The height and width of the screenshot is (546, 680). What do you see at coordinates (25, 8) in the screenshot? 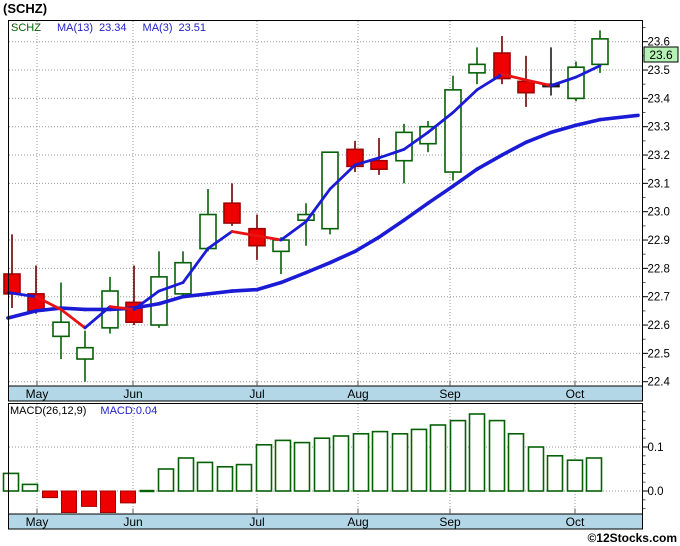
I see `page-title: (SCHZ)` at bounding box center [25, 8].